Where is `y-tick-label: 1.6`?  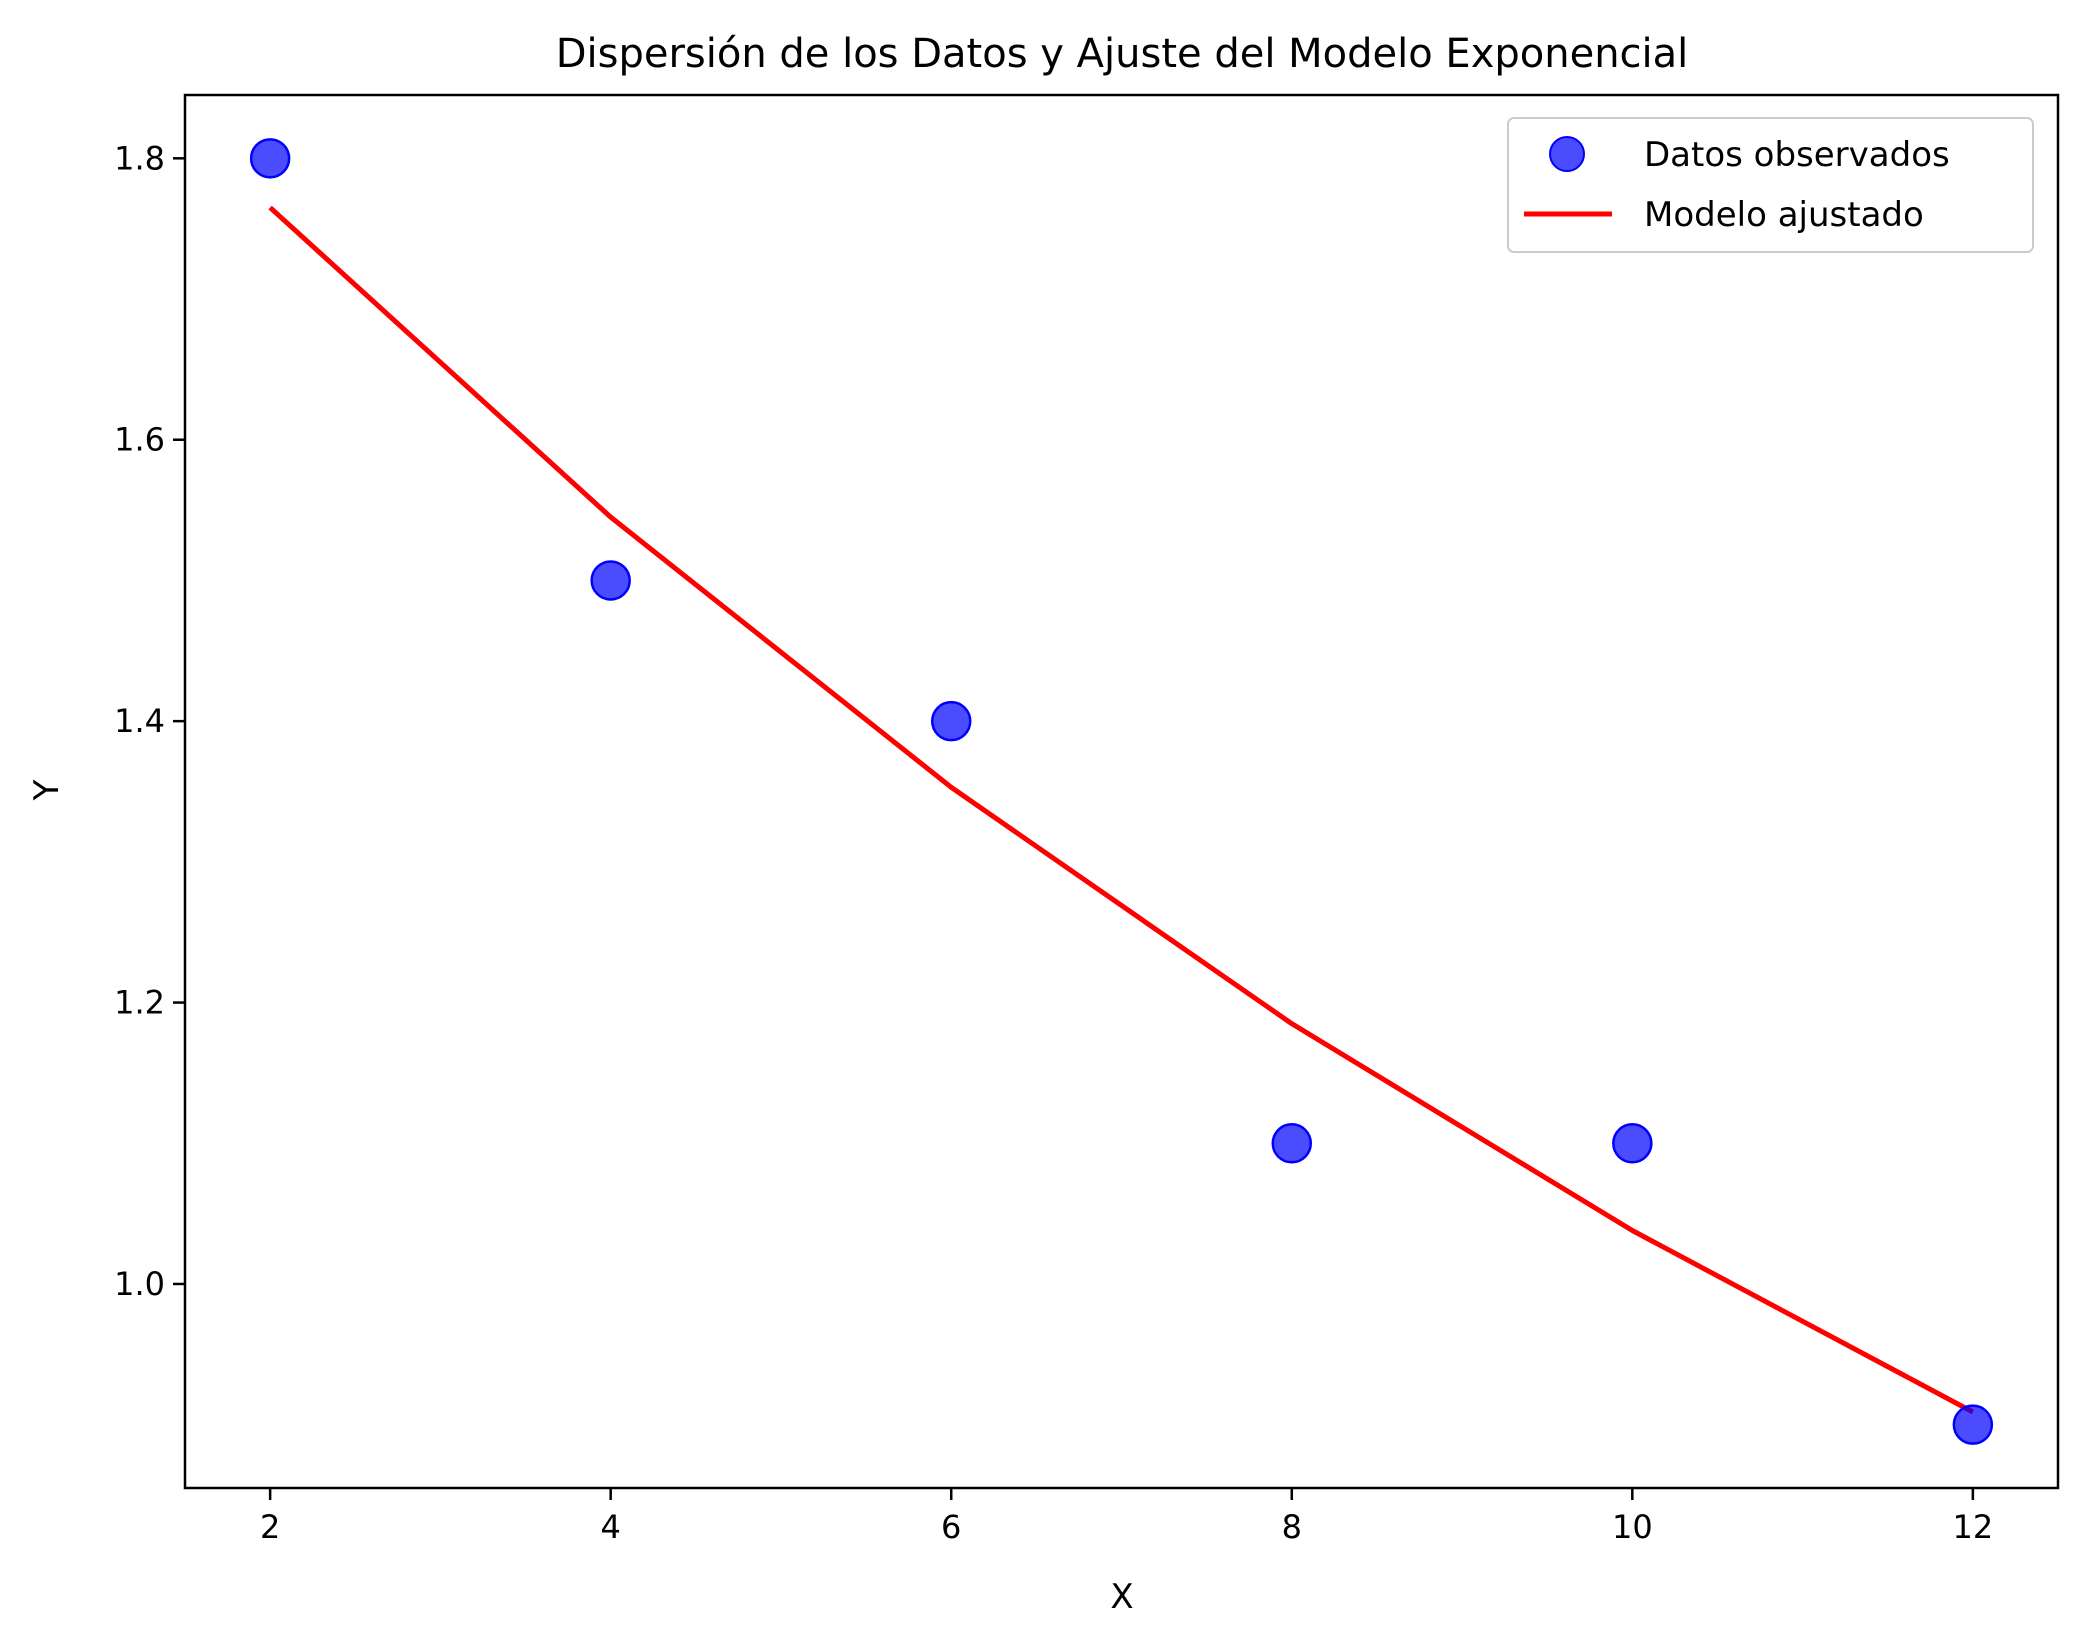
y-tick-label: 1.6 is located at coordinates (139, 440).